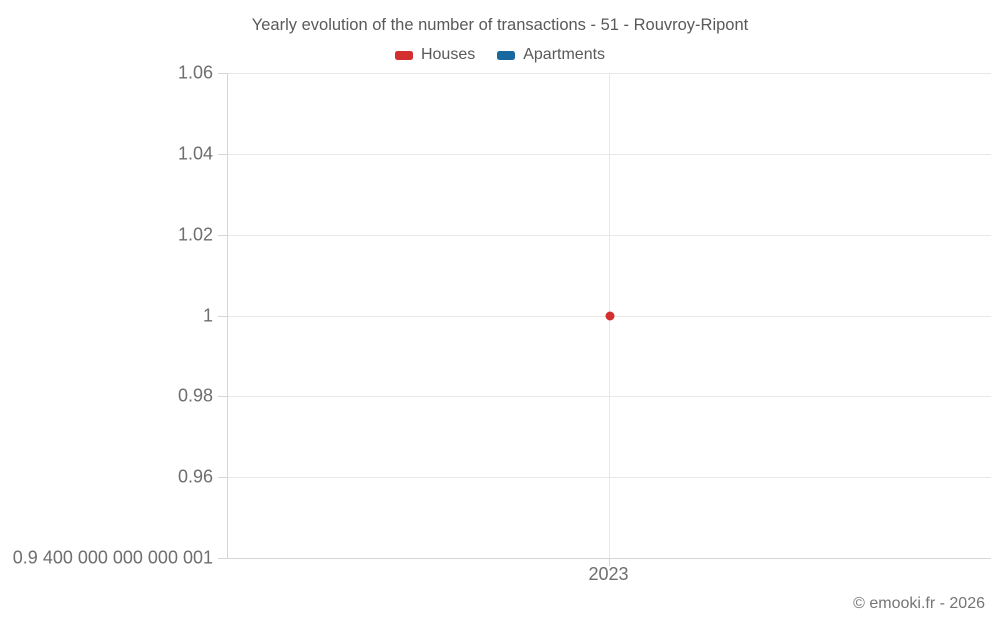 The image size is (1000, 625). What do you see at coordinates (403, 55) in the screenshot?
I see `legend-swatch-houses` at bounding box center [403, 55].